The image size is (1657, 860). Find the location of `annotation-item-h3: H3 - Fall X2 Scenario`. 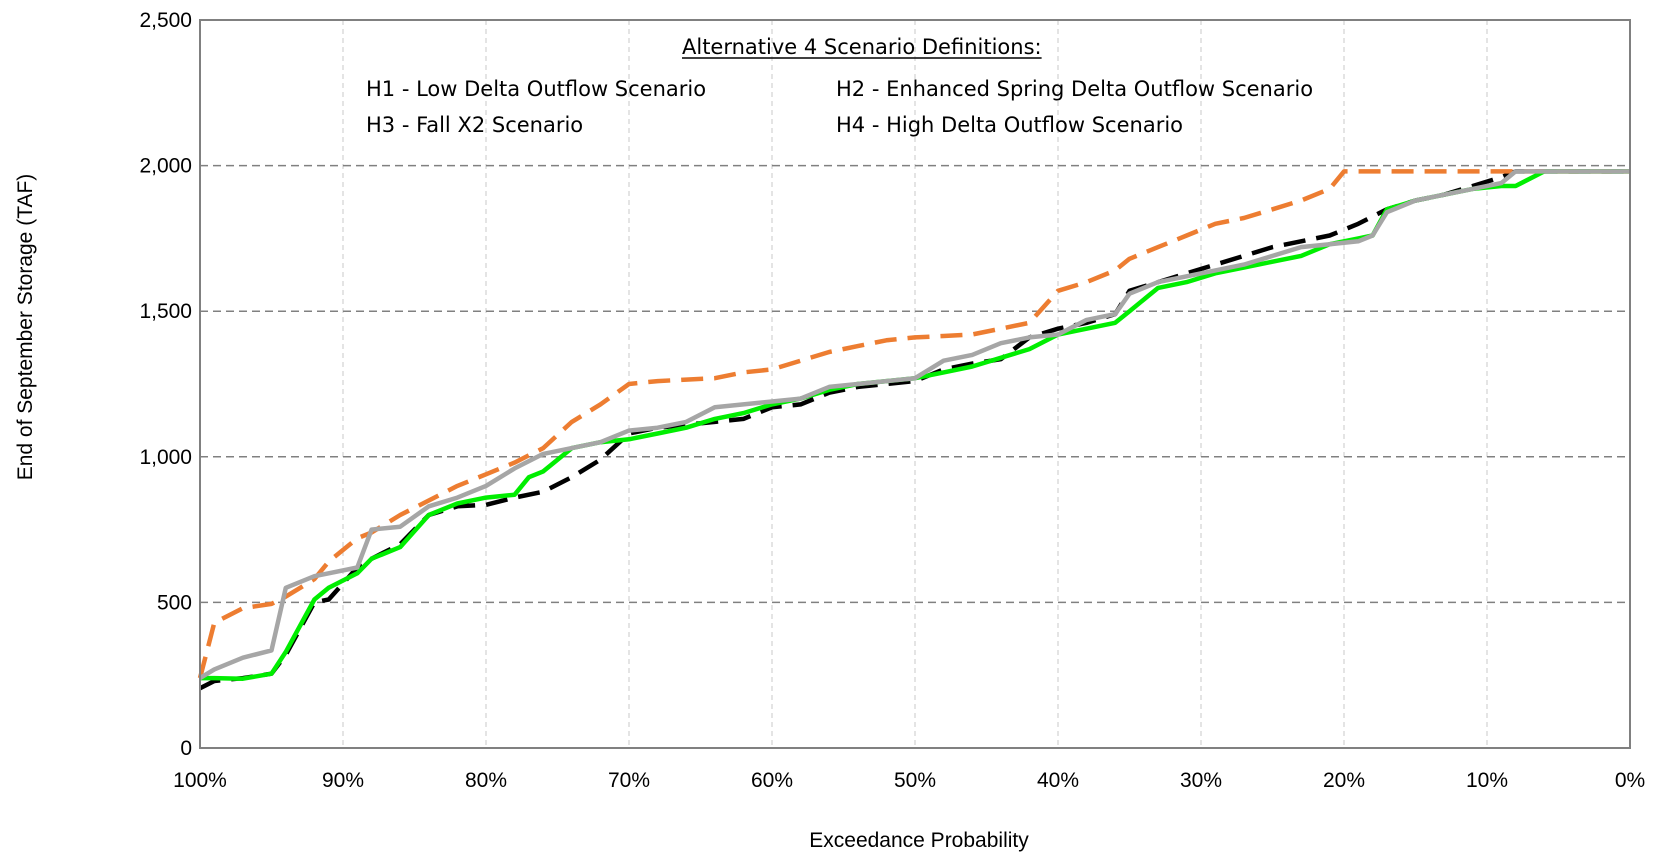

annotation-item-h3: H3 - Fall X2 Scenario is located at coordinates (474, 125).